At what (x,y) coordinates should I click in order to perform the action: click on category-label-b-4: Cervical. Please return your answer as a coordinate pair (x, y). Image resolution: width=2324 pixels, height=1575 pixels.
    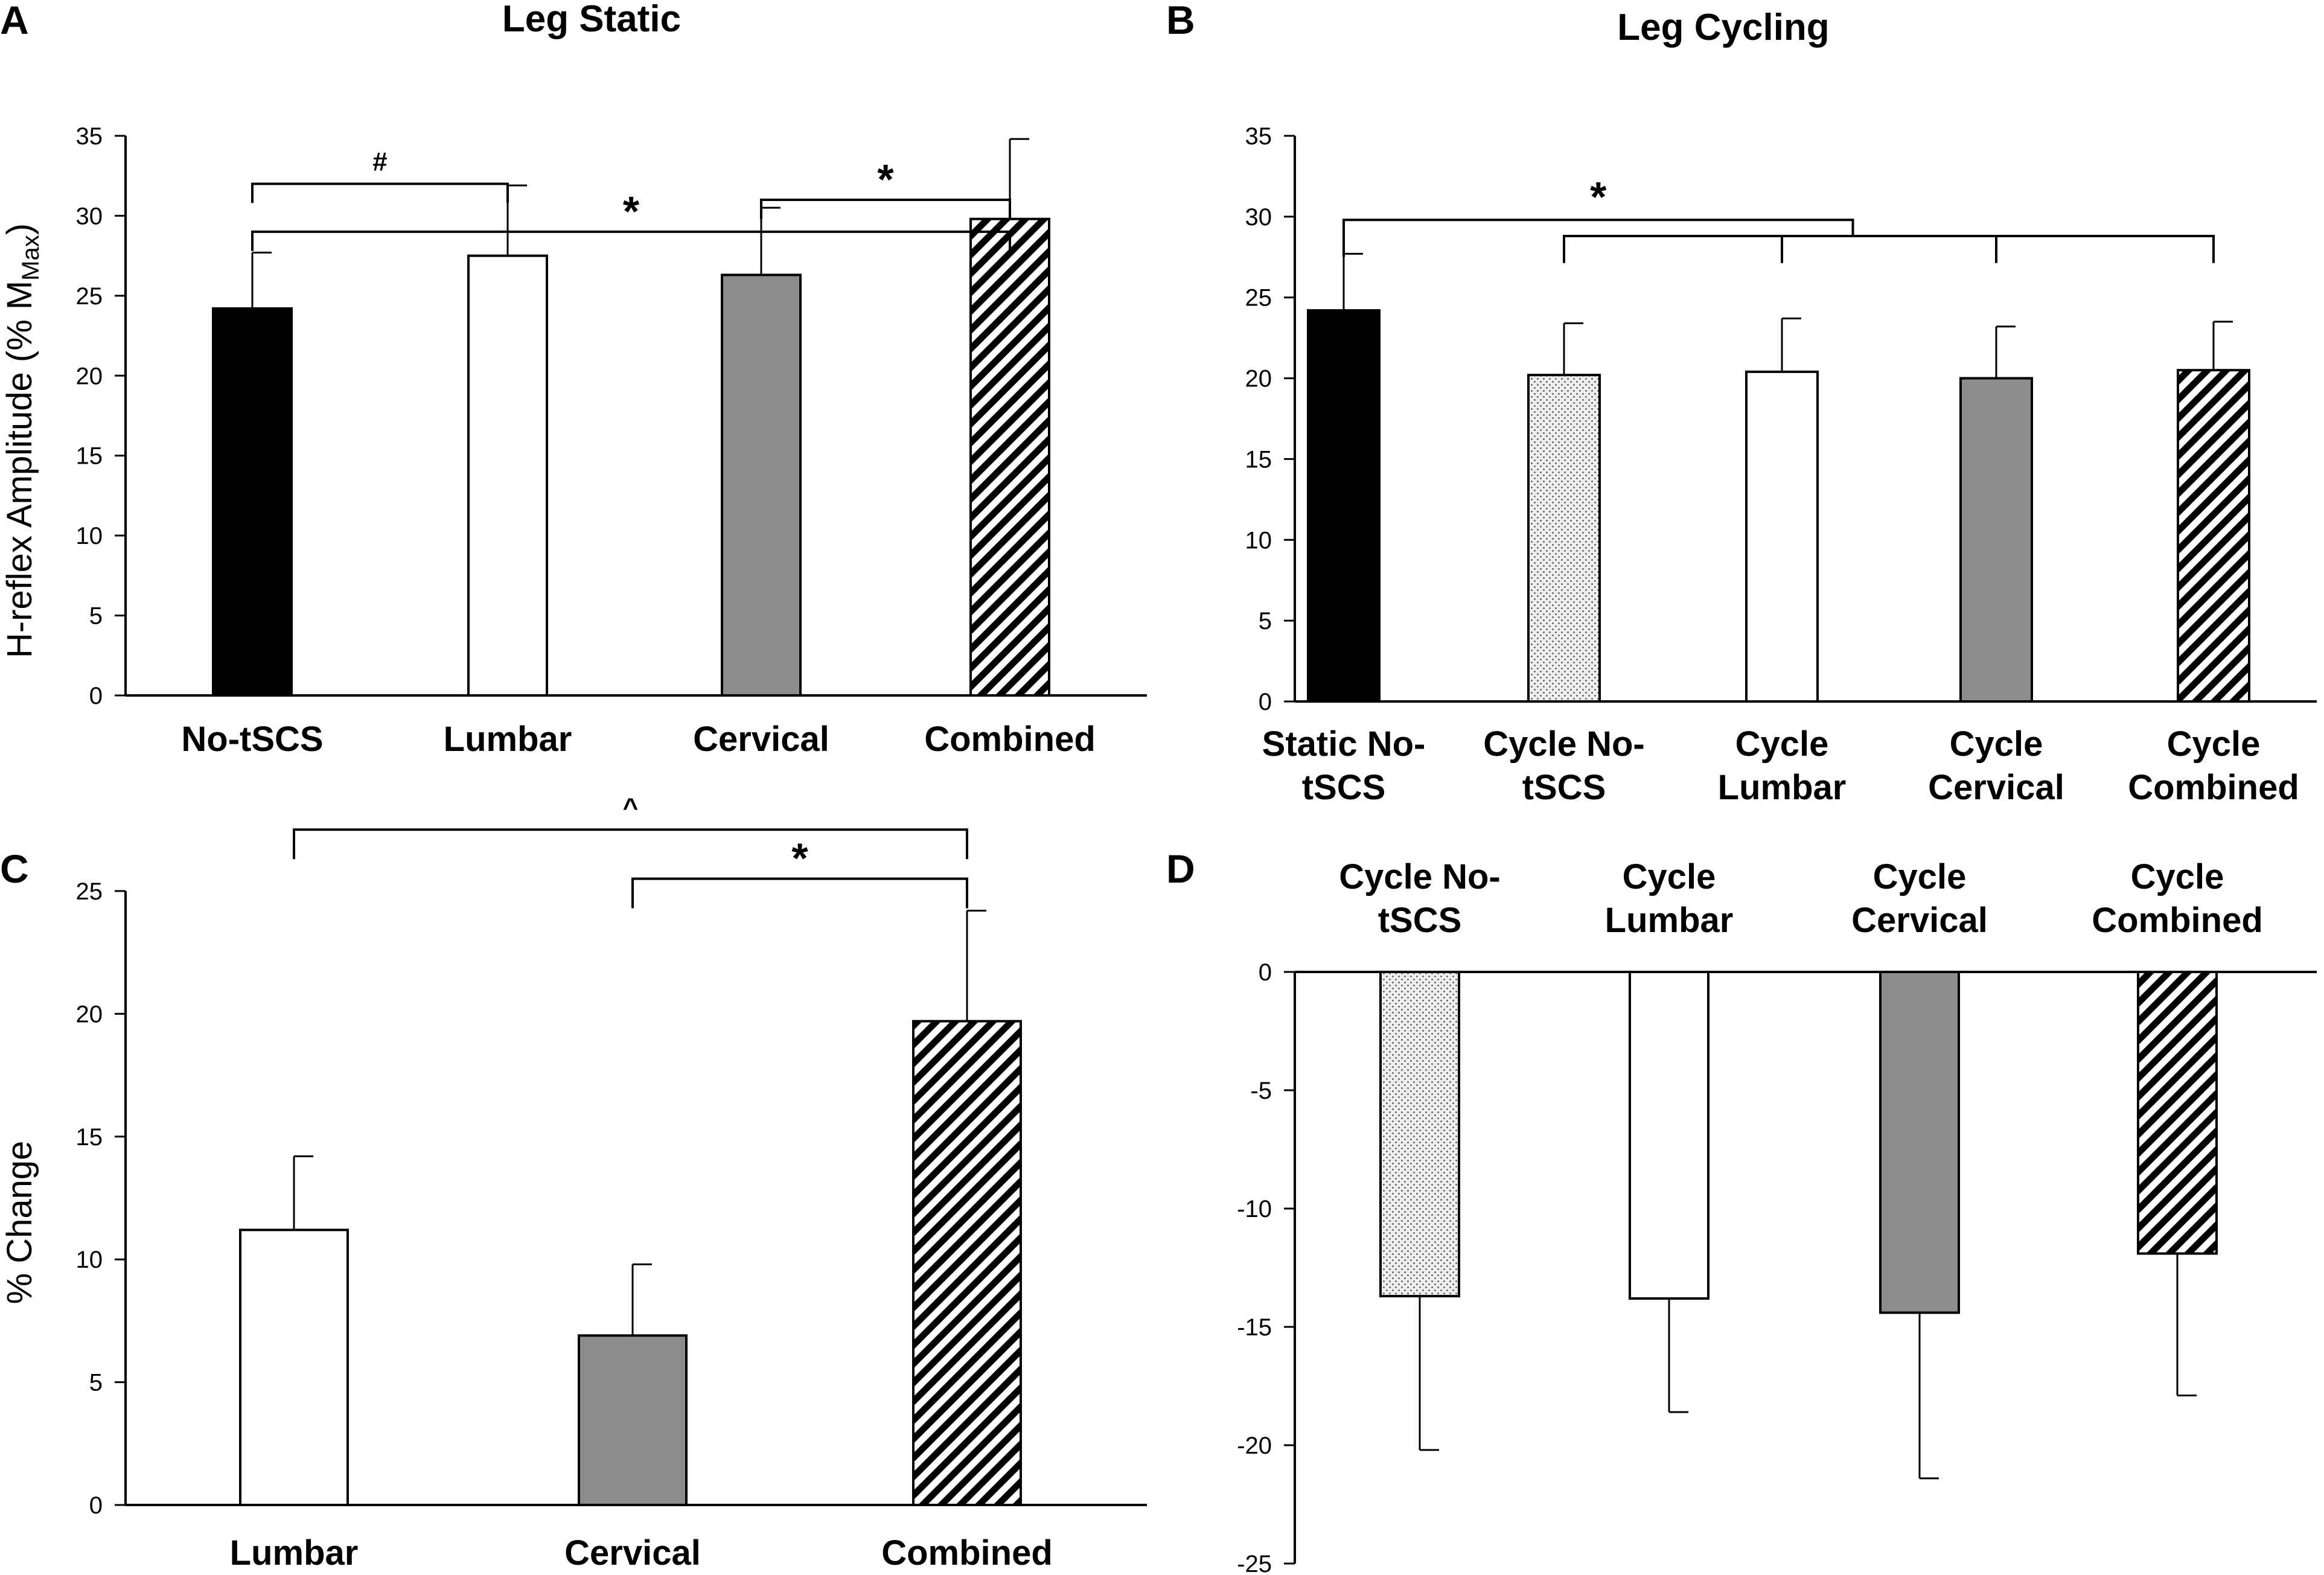
    Looking at the image, I should click on (1996, 787).